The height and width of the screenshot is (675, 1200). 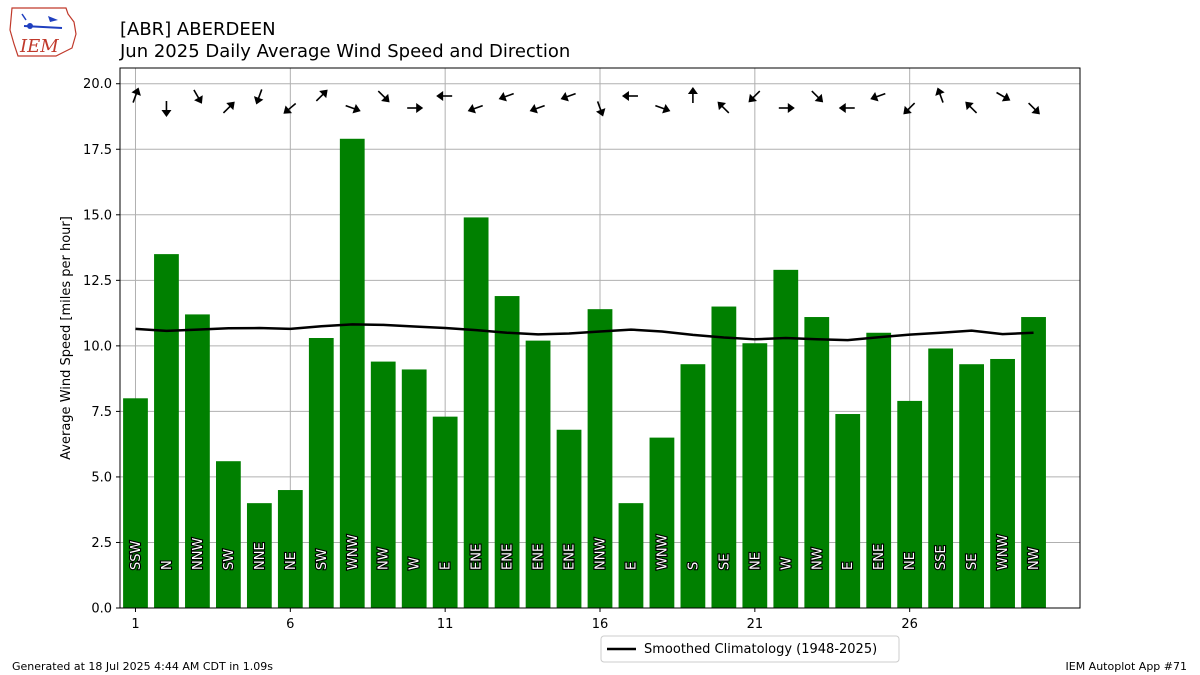 I want to click on legend: Smoothed Climatology (1948-2025), so click(x=750, y=649).